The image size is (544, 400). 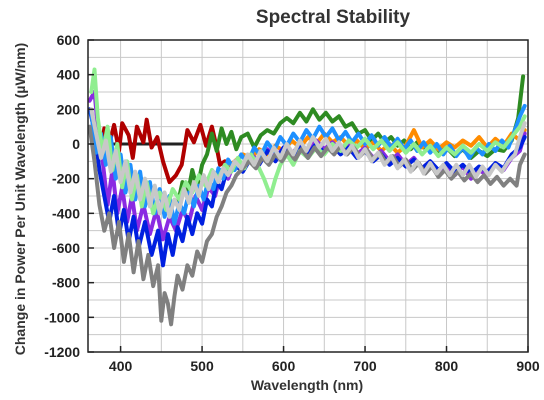 I want to click on y-tick-label: -800, so click(x=66, y=283).